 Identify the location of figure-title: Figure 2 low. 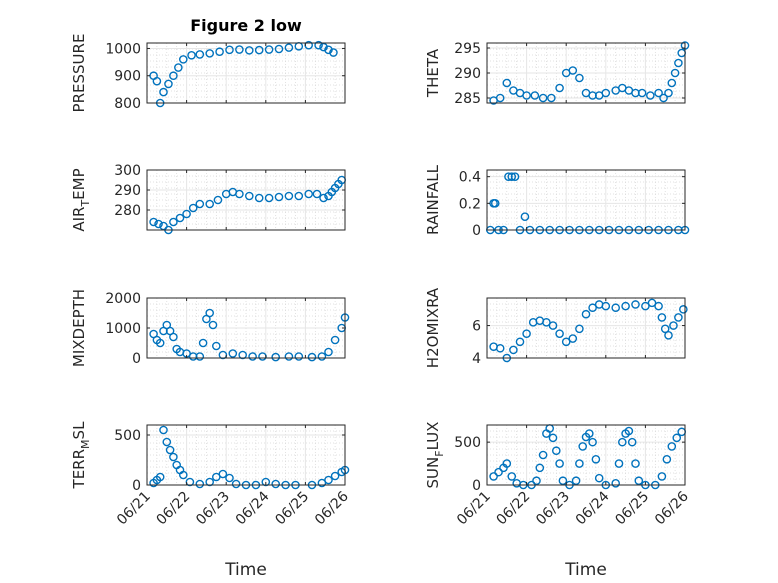
(246, 25).